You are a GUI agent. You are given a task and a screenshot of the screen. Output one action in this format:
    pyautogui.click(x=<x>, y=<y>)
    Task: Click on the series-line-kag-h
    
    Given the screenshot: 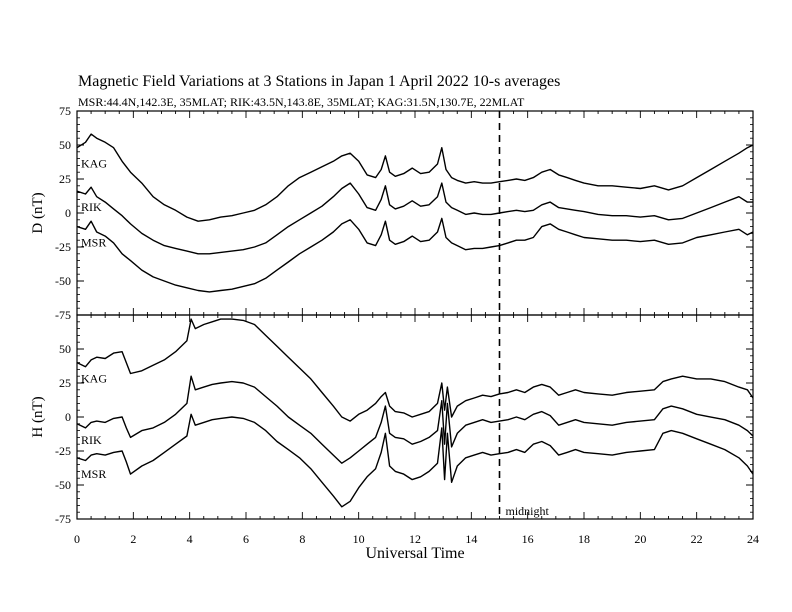 What is the action you would take?
    pyautogui.click(x=415, y=370)
    